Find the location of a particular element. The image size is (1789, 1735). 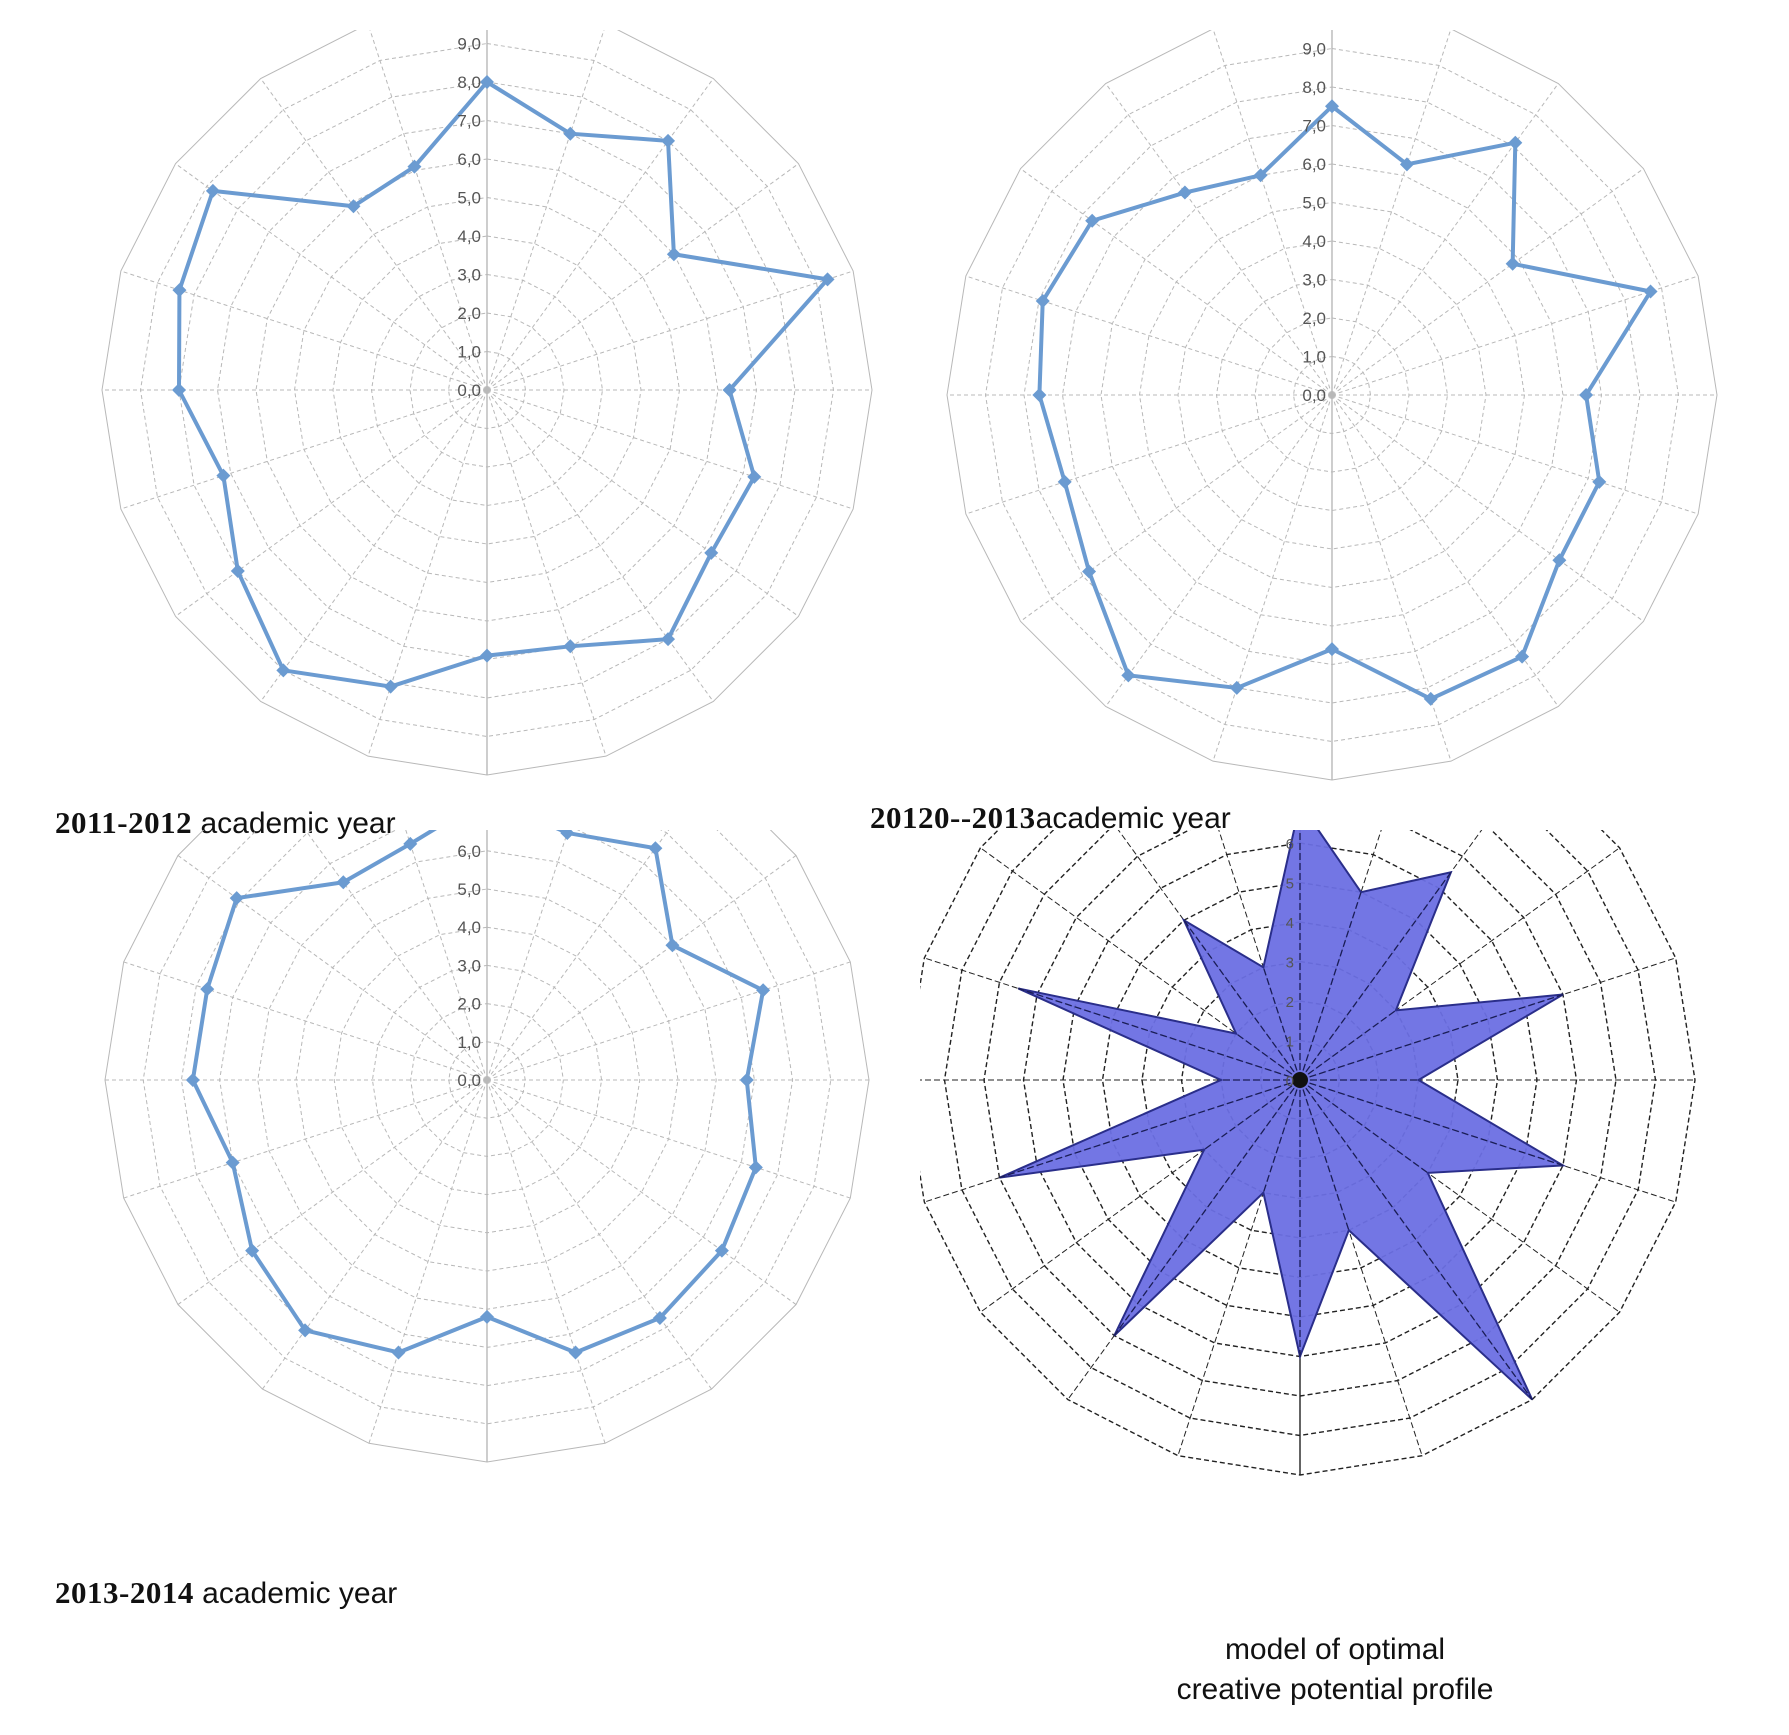

tick-label: 3,0 is located at coordinates (1314, 280).